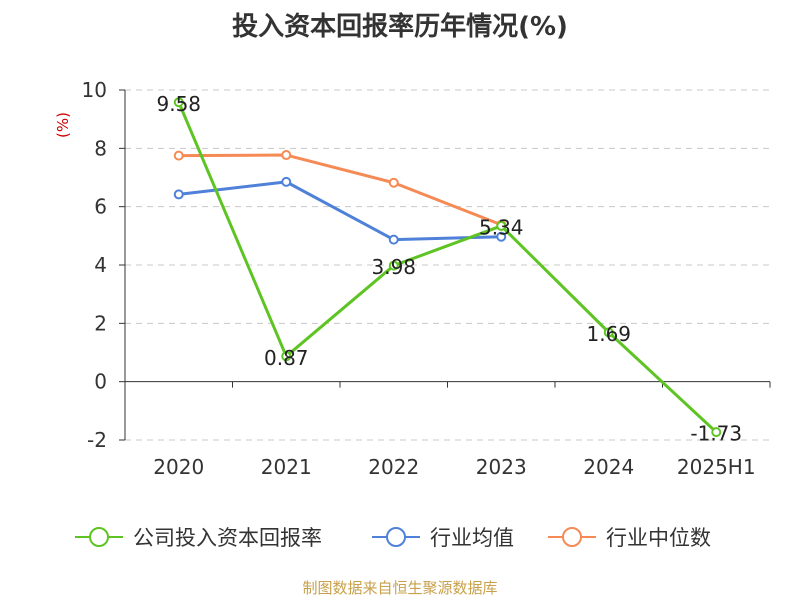 This screenshot has height=600, width=800. Describe the element at coordinates (227, 538) in the screenshot. I see `legend-label: 公司投入资本回报率` at that location.